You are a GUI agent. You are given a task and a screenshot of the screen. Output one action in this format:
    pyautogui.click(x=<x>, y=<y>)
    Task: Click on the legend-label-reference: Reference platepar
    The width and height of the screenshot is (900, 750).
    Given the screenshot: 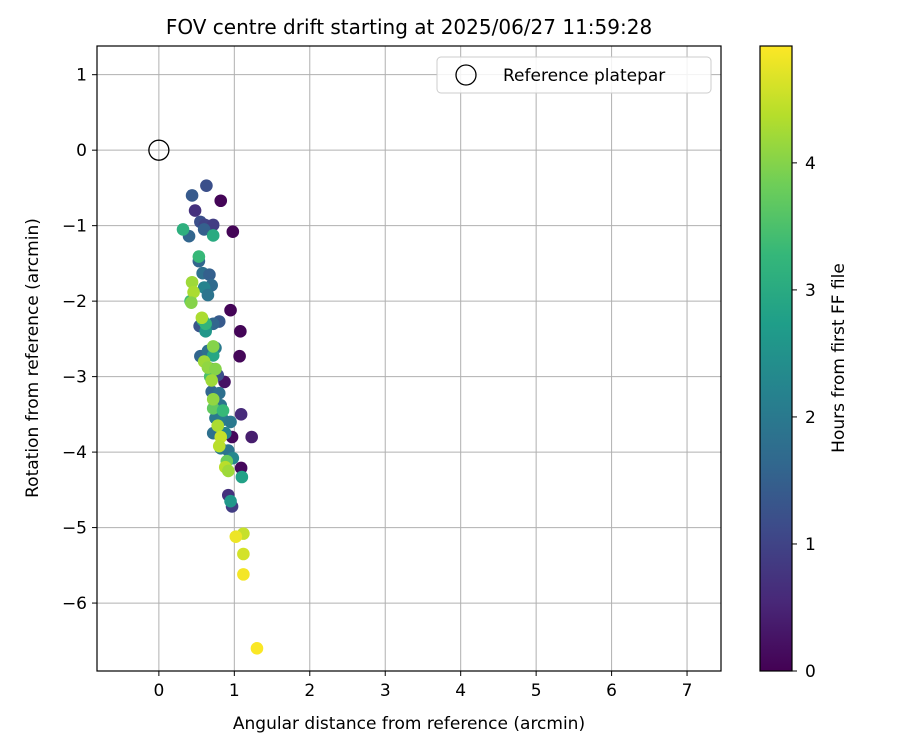 What is the action you would take?
    pyautogui.click(x=584, y=76)
    